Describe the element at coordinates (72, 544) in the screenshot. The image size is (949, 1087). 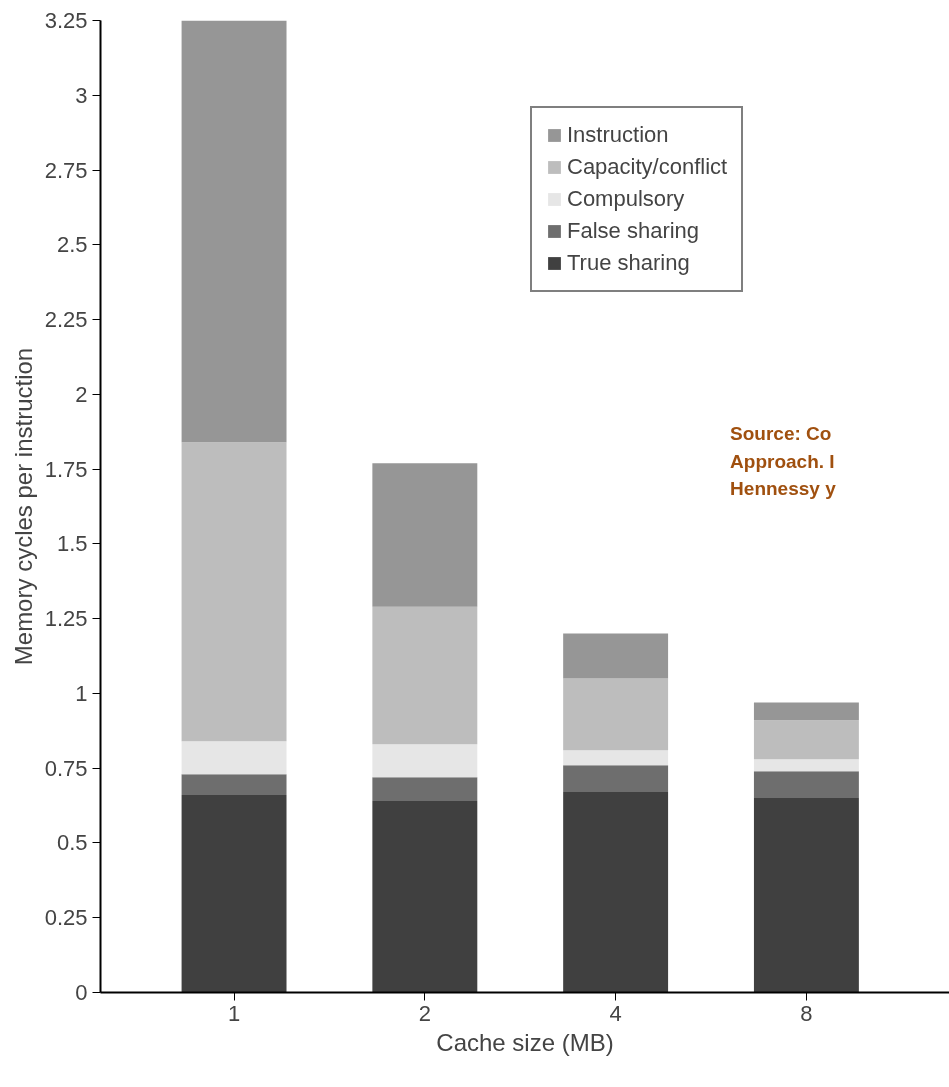
I see `y-tick-label: 1.5` at that location.